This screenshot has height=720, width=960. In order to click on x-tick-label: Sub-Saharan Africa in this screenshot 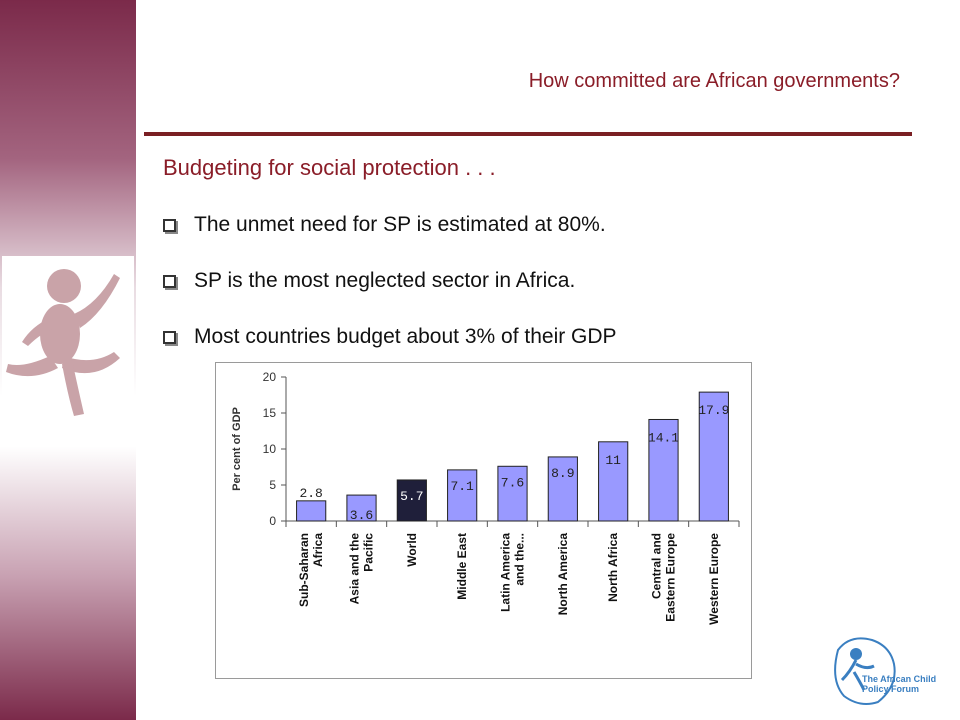, I will do `click(311, 570)`.